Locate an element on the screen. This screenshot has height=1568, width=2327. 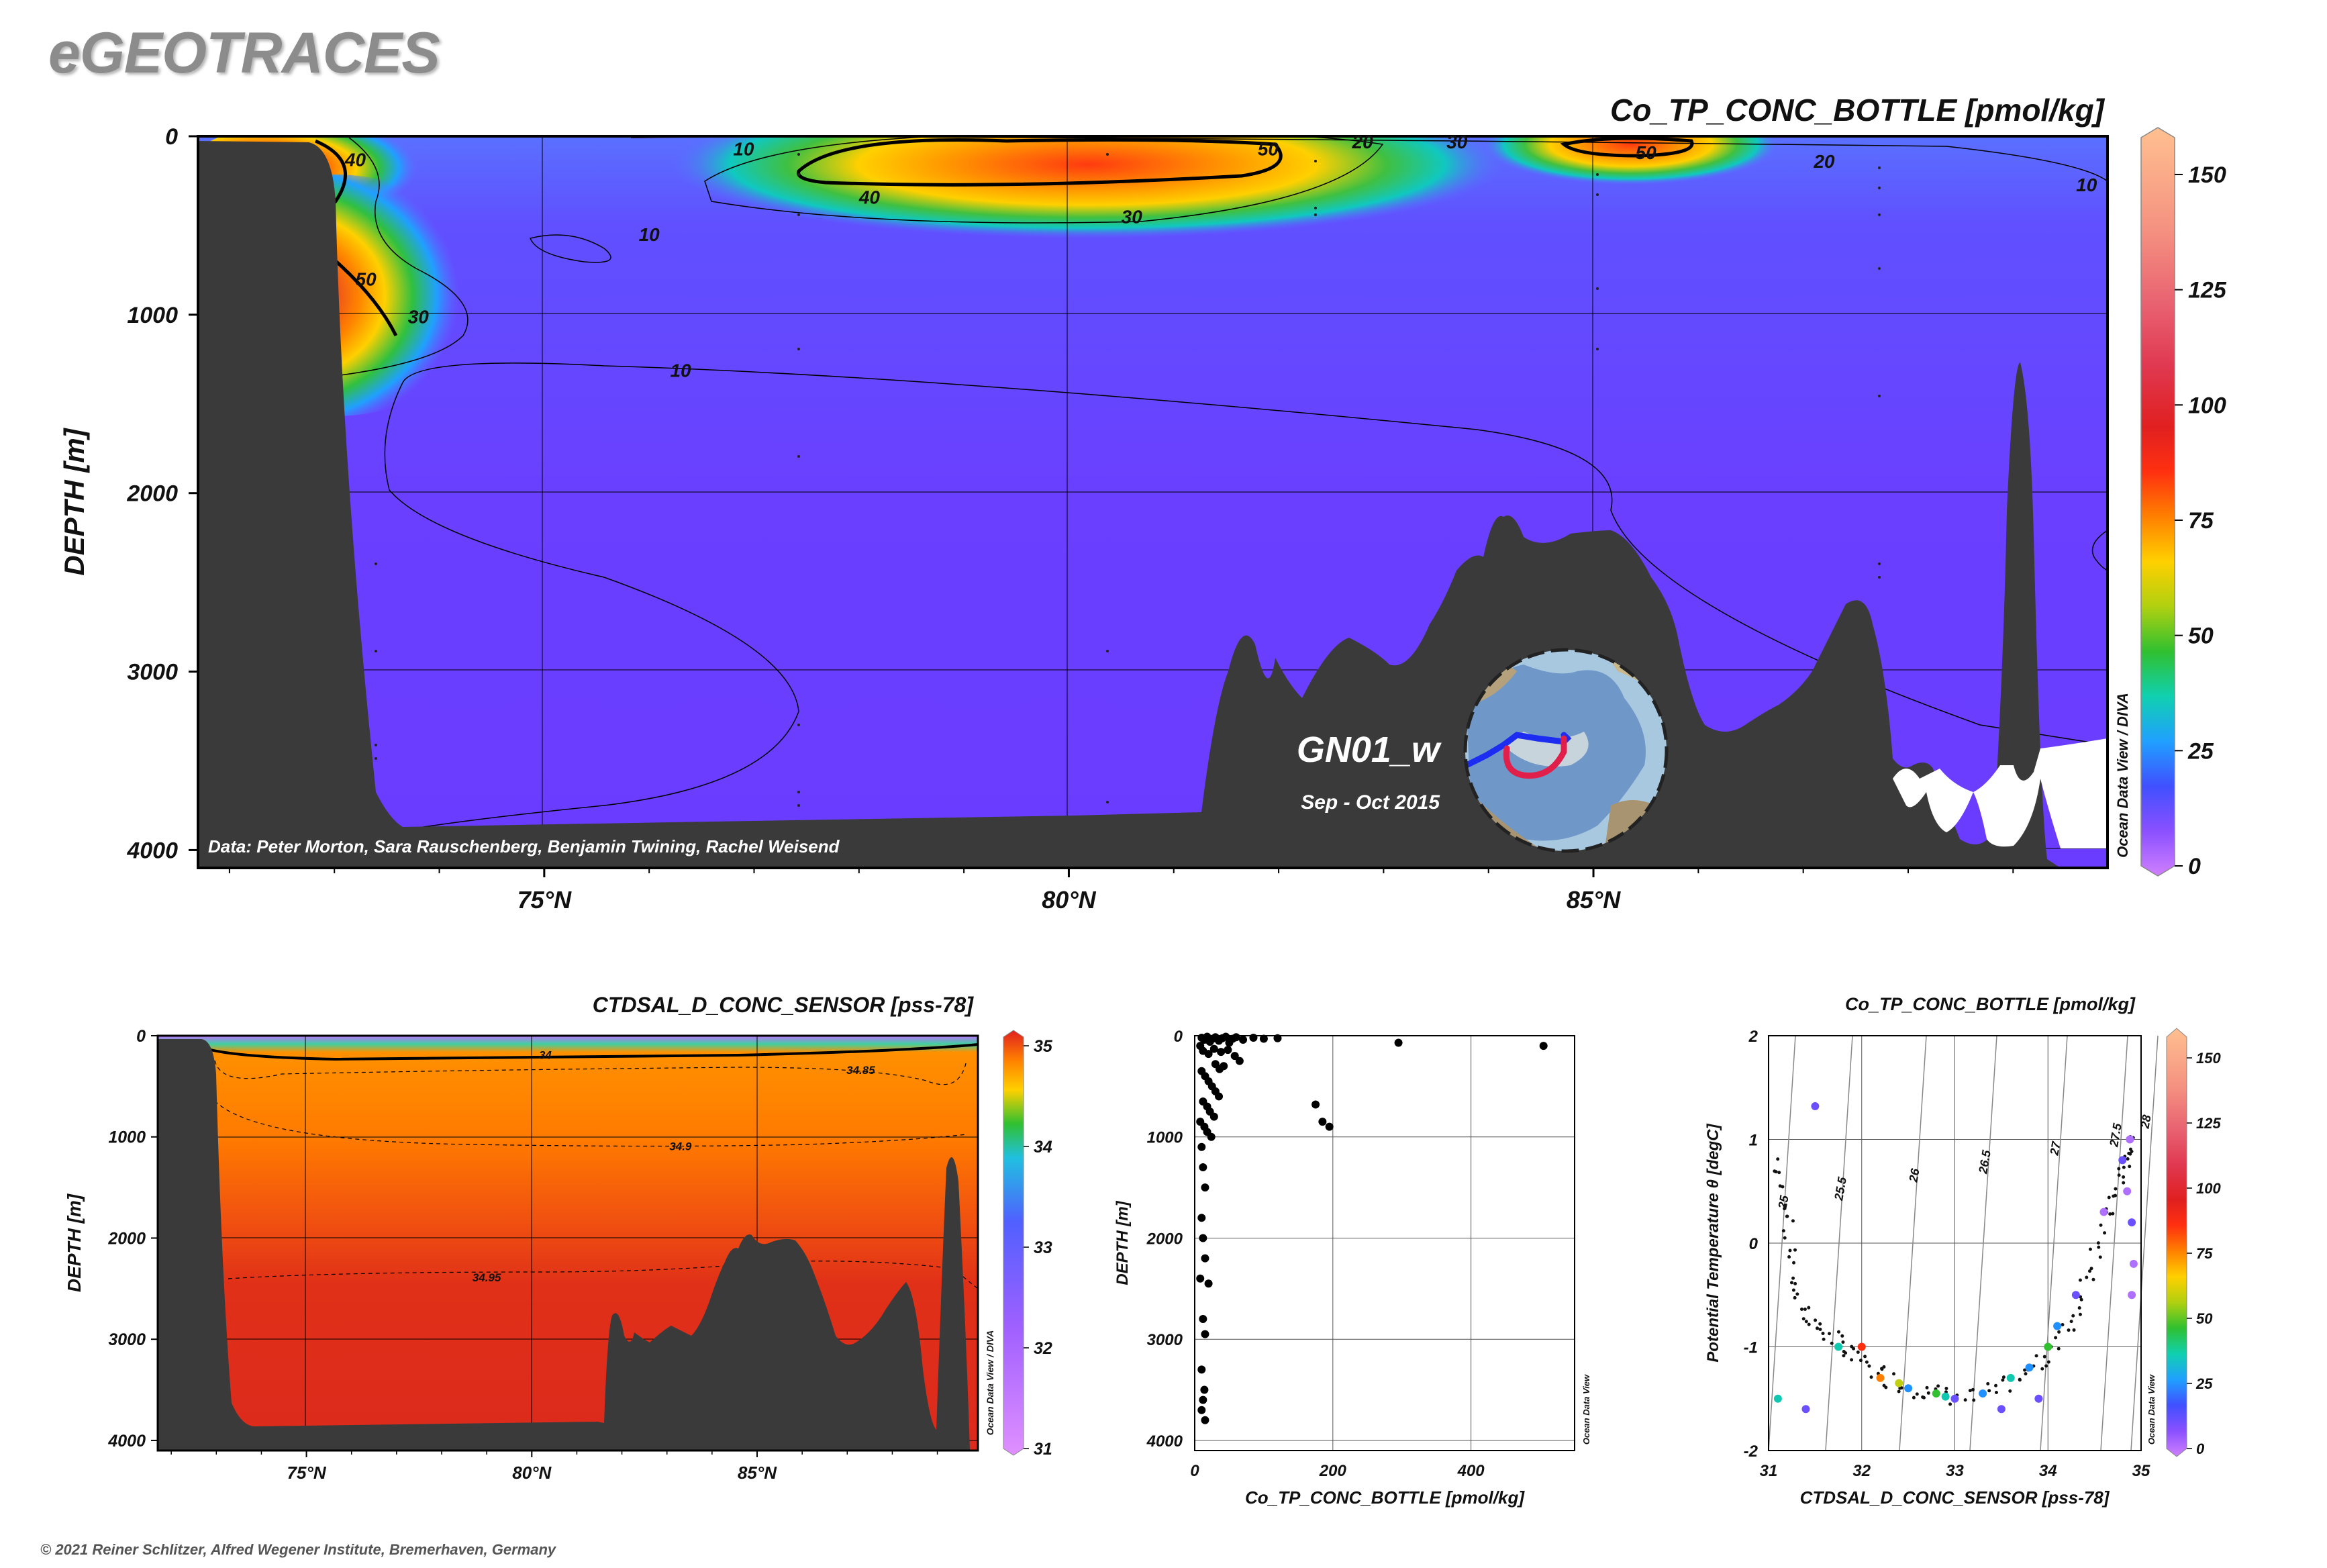
egeotraces-logo: eGEOTRACES is located at coordinates (244, 53).